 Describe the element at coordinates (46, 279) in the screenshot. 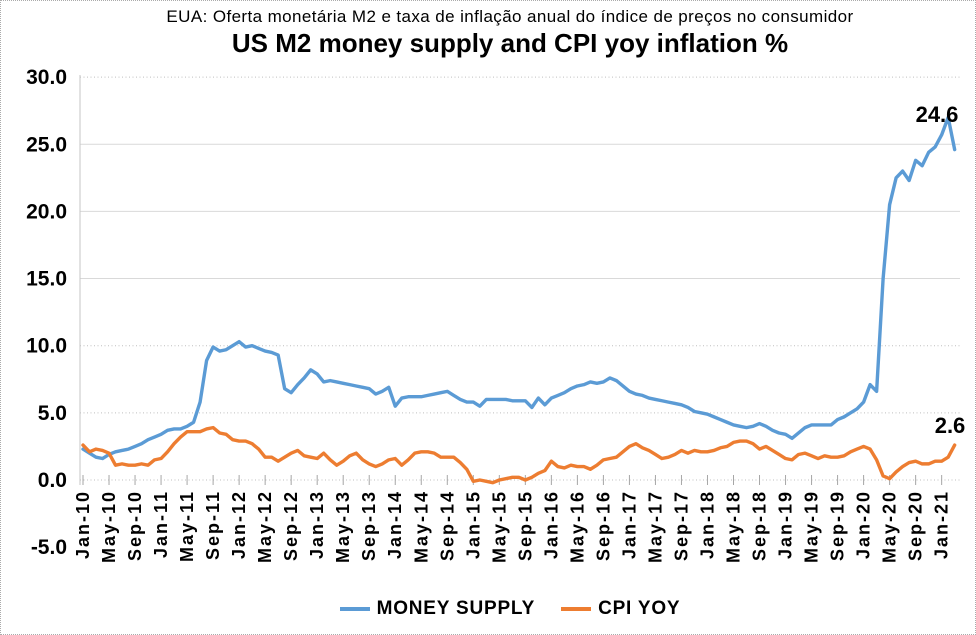

I see `y-tick-label-15.0: 15.0` at that location.